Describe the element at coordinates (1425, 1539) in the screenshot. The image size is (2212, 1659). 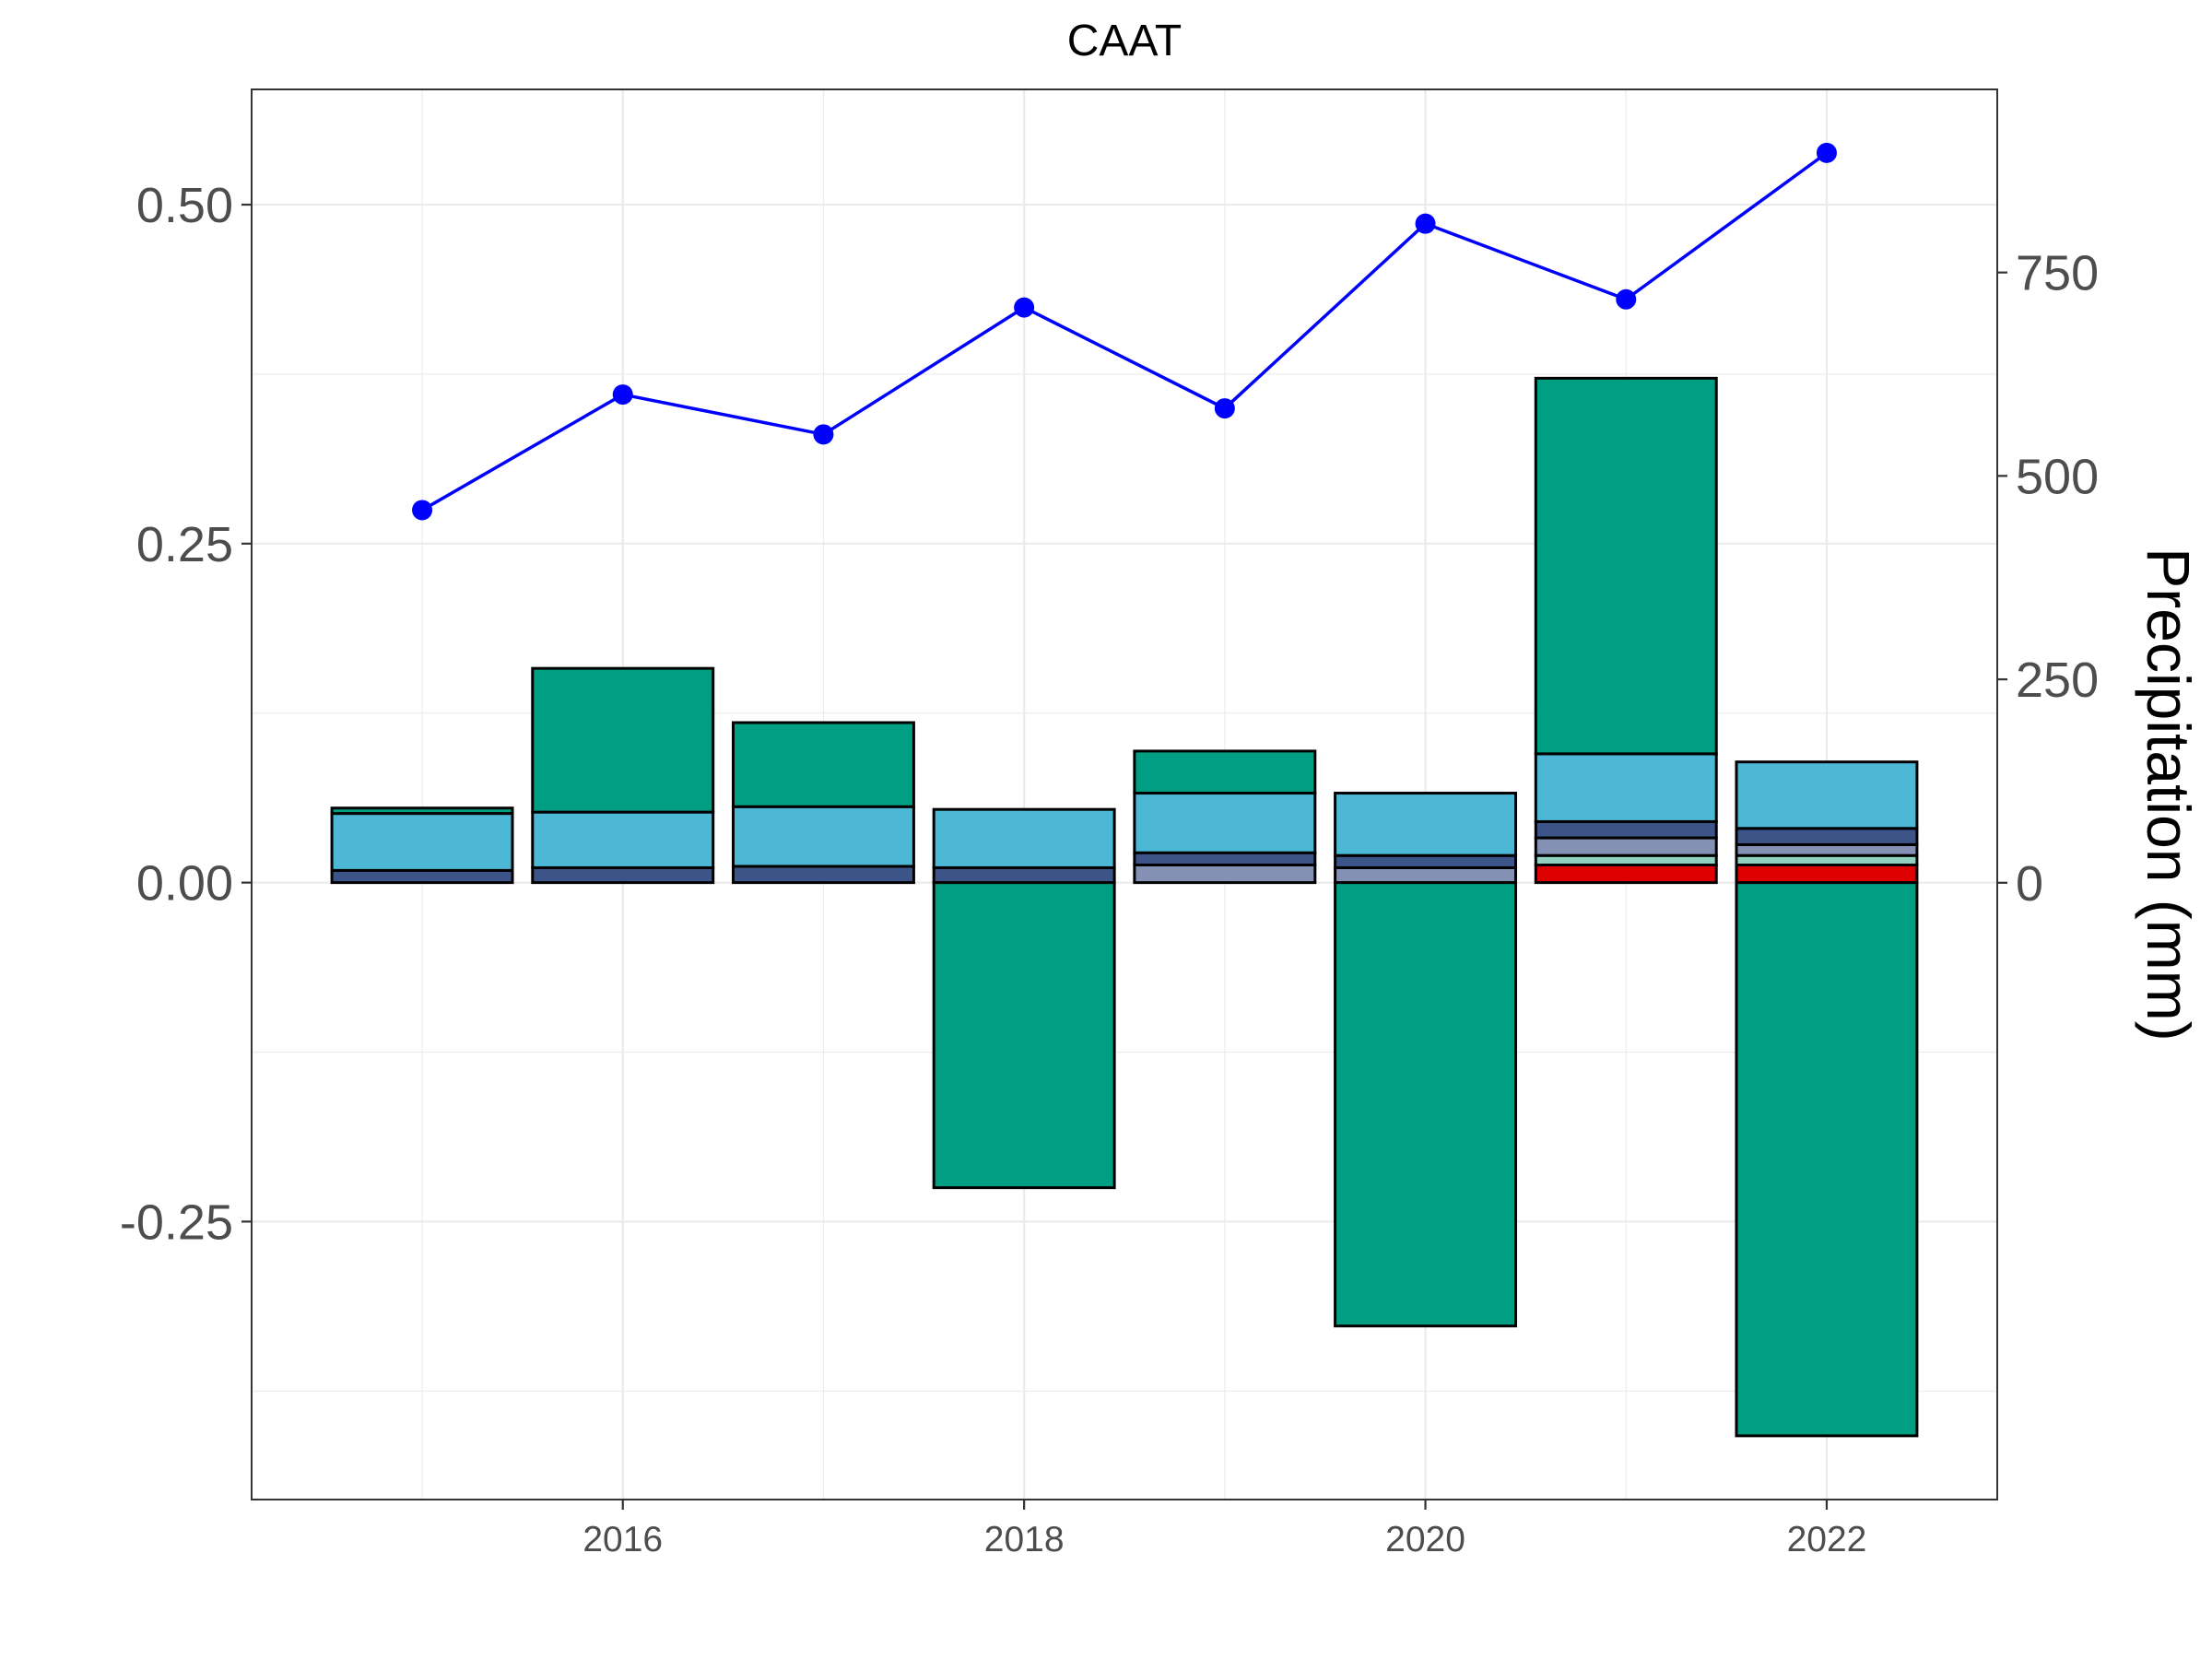
I see `x-axis-tick-label: 2020` at that location.